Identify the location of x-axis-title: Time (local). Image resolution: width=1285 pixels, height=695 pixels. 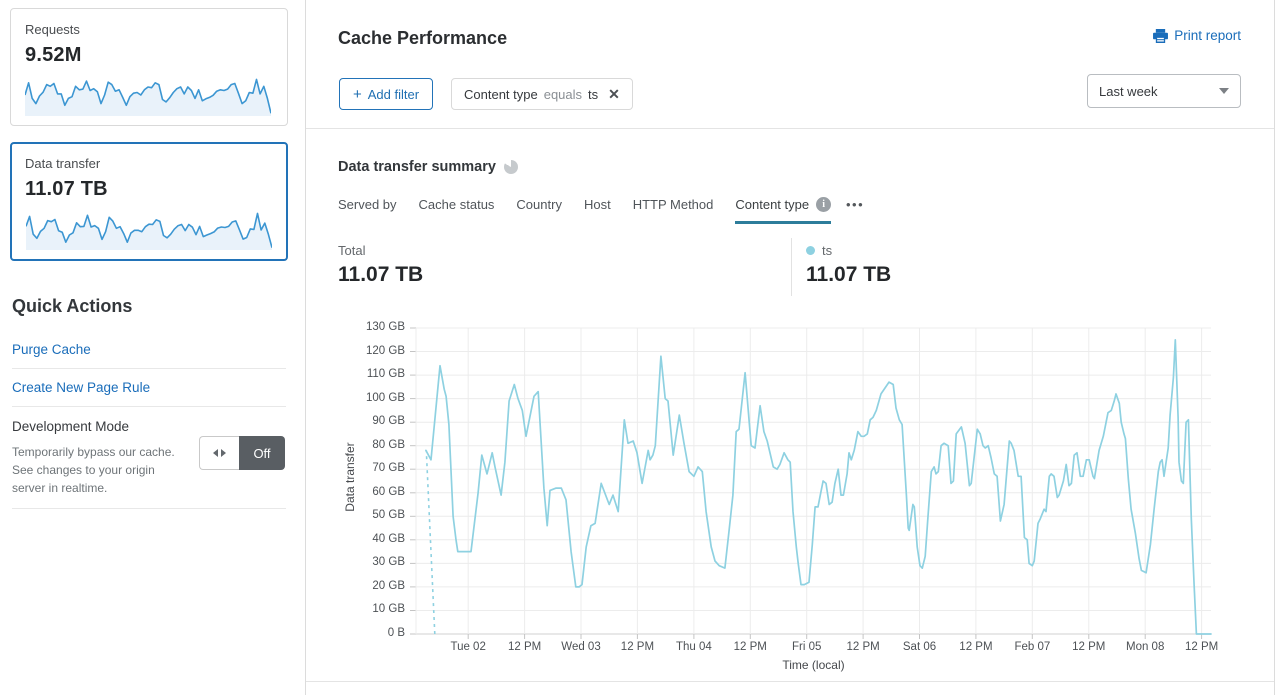
(813, 665).